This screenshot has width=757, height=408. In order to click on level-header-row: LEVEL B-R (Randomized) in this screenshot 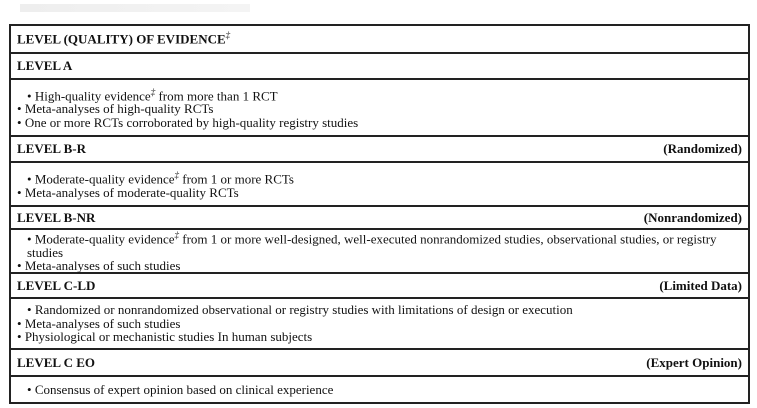, I will do `click(379, 150)`.